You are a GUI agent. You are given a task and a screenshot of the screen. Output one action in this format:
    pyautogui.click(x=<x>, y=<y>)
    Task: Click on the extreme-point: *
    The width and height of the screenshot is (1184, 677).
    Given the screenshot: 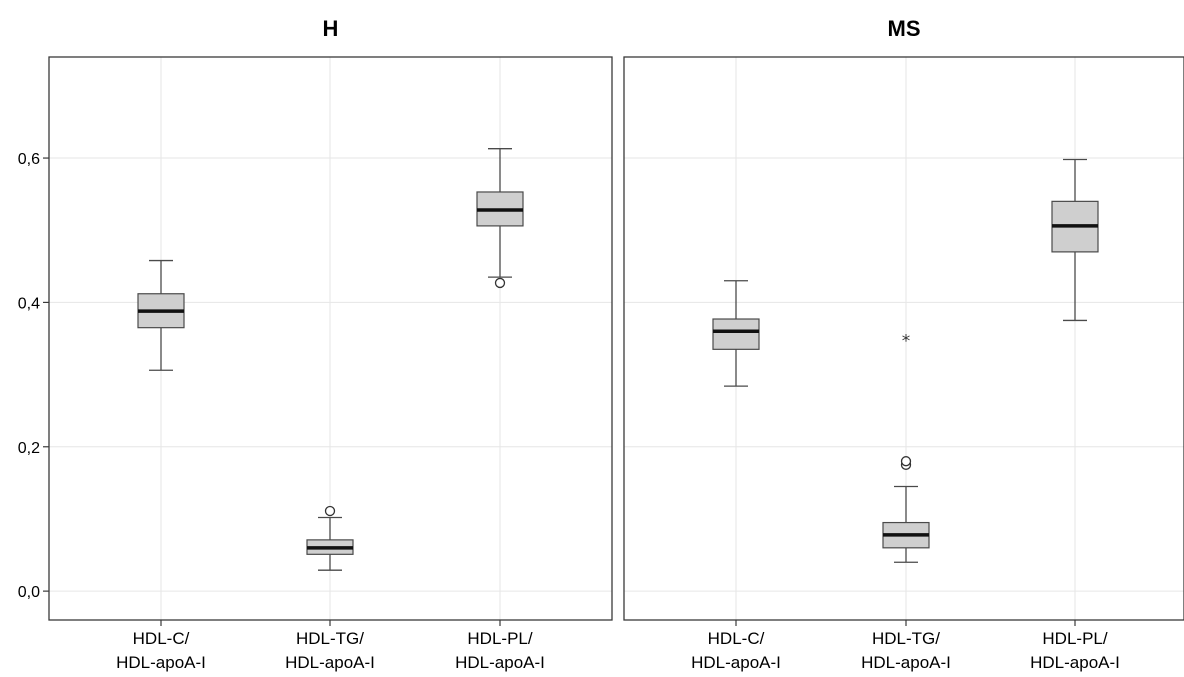 What is the action you would take?
    pyautogui.click(x=906, y=342)
    